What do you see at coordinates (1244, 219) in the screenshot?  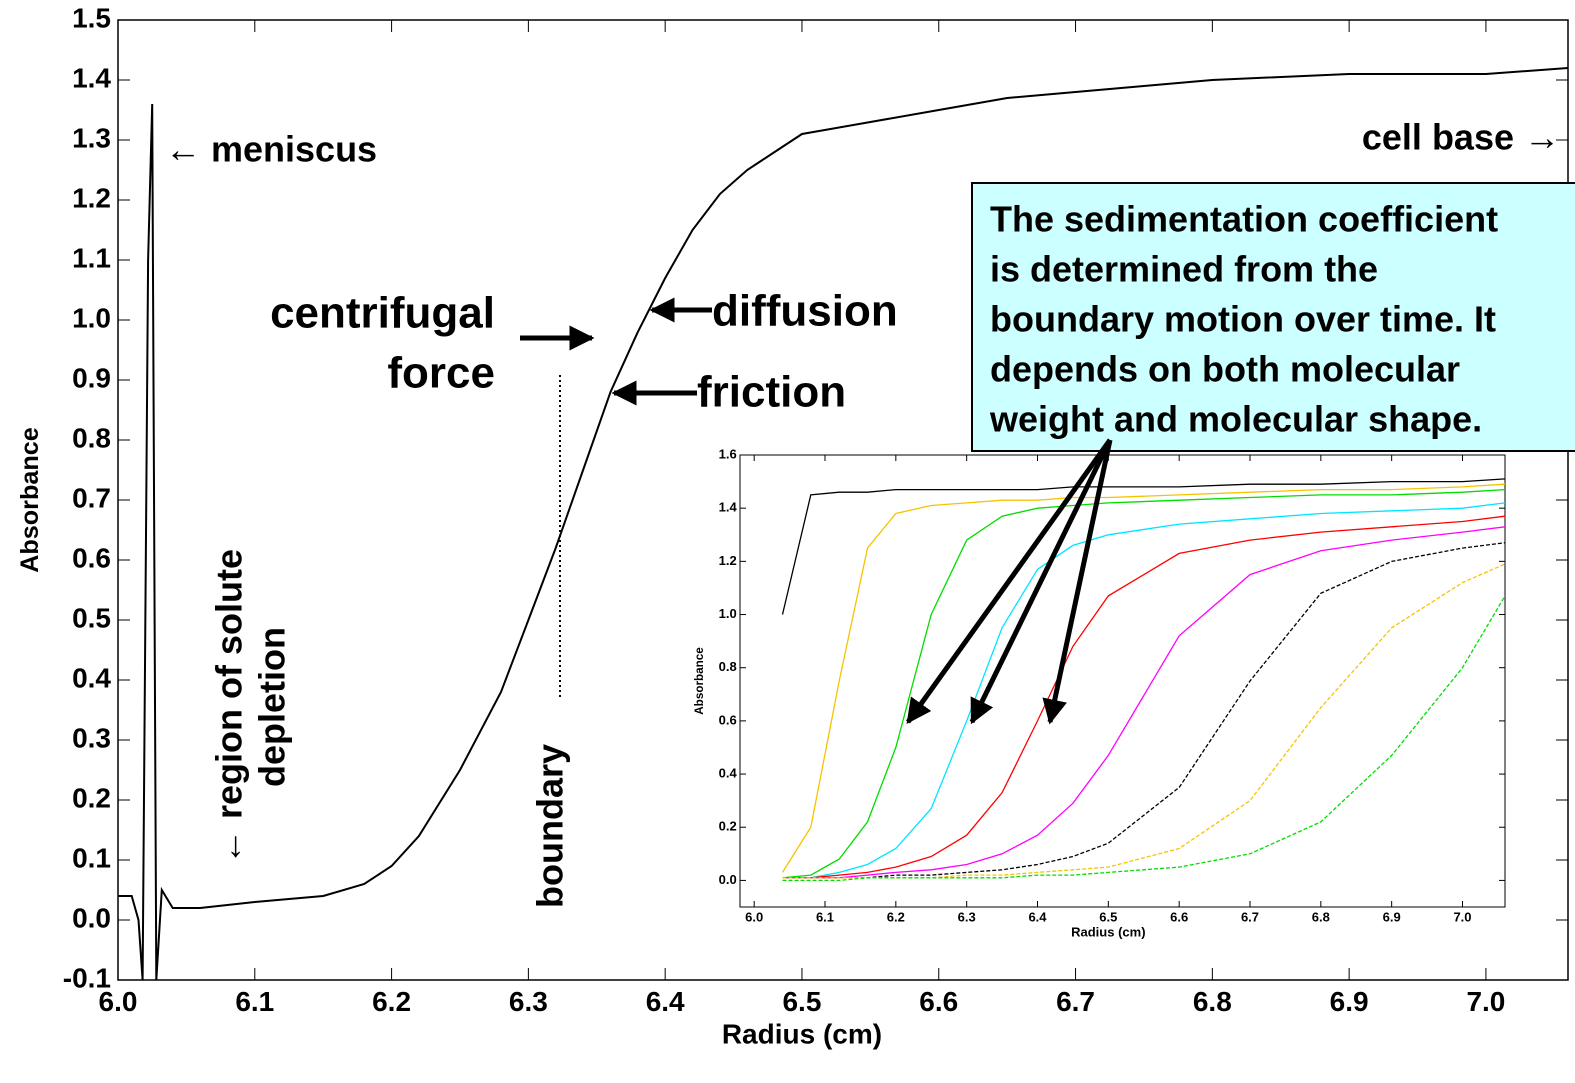 I see `text-box-line: The sedimentation coefficient` at bounding box center [1244, 219].